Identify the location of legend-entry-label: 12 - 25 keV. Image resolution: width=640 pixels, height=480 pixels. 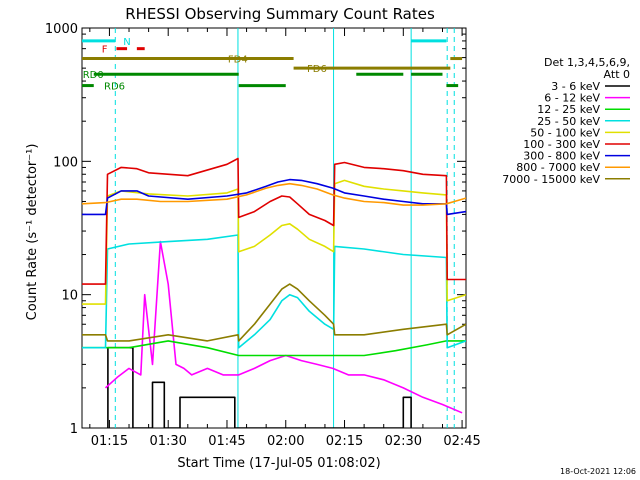
(568, 109).